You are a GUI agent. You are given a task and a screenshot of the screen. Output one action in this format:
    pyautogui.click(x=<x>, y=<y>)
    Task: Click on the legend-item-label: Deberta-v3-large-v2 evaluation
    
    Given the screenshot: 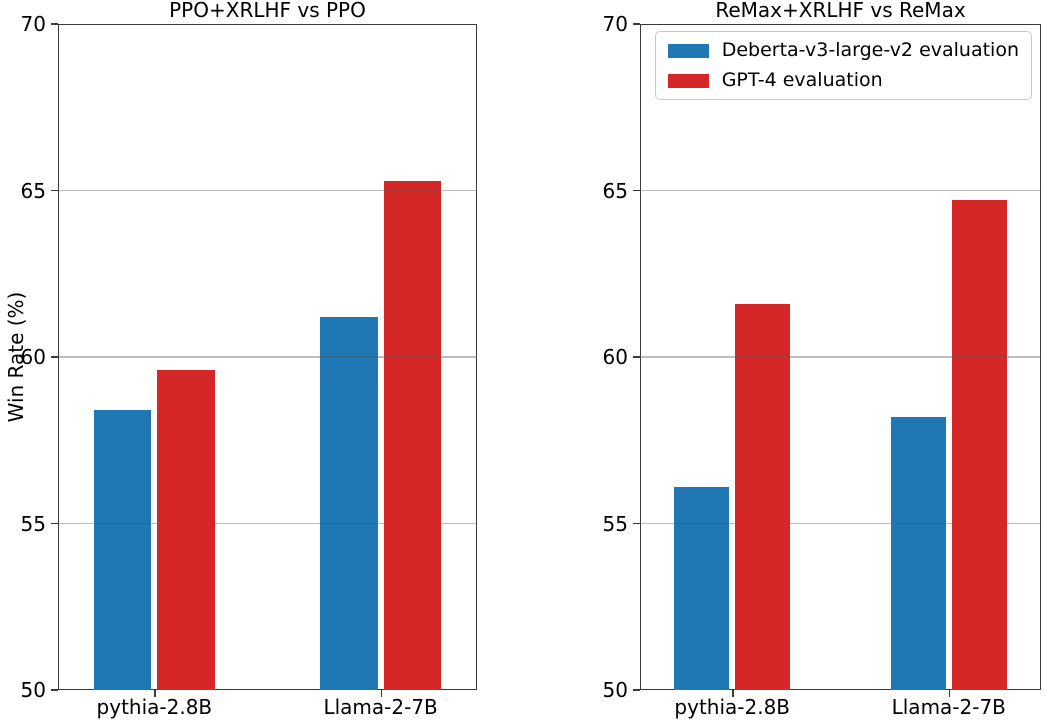 What is the action you would take?
    pyautogui.click(x=870, y=50)
    